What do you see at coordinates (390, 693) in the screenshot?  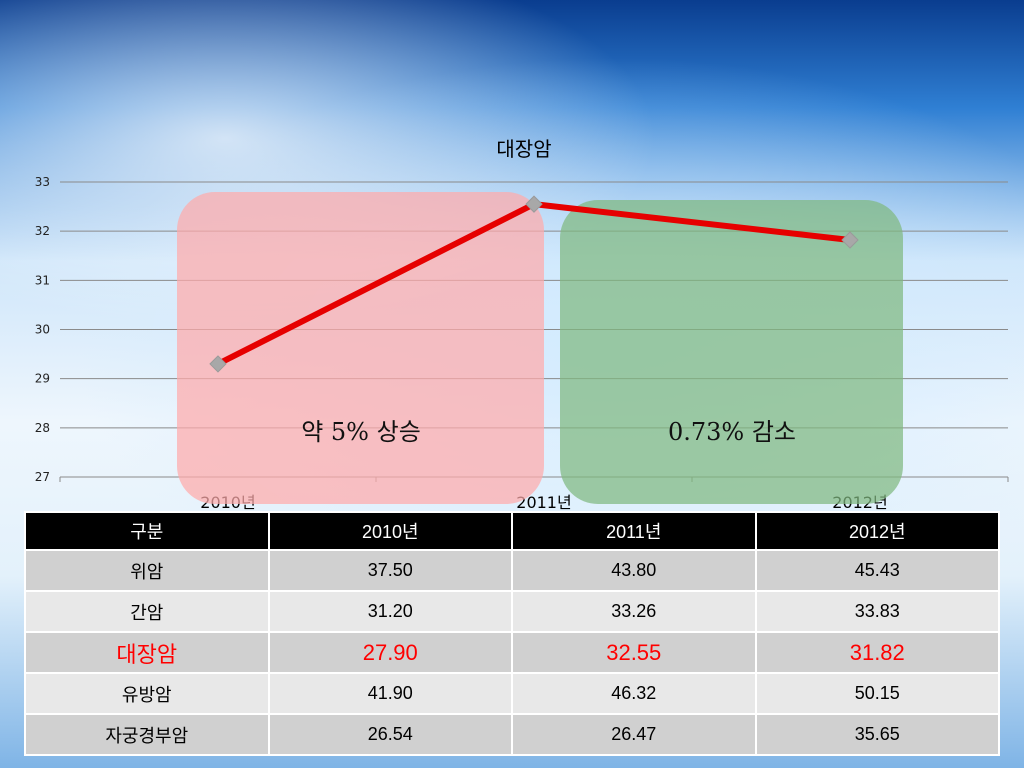 I see `cell-value: 41.90` at bounding box center [390, 693].